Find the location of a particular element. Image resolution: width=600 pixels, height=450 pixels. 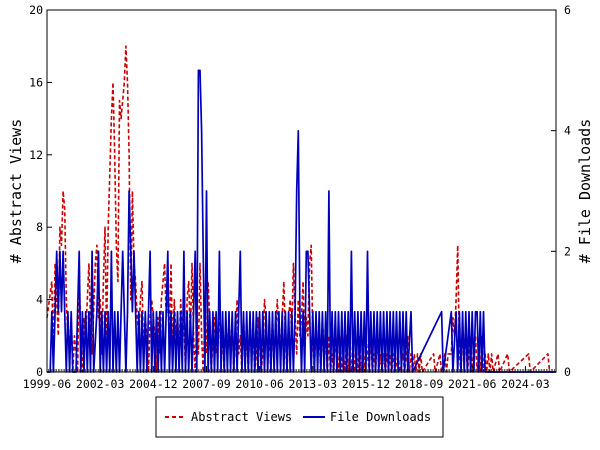

x-tick-label: 2010-06 is located at coordinates (259, 384).